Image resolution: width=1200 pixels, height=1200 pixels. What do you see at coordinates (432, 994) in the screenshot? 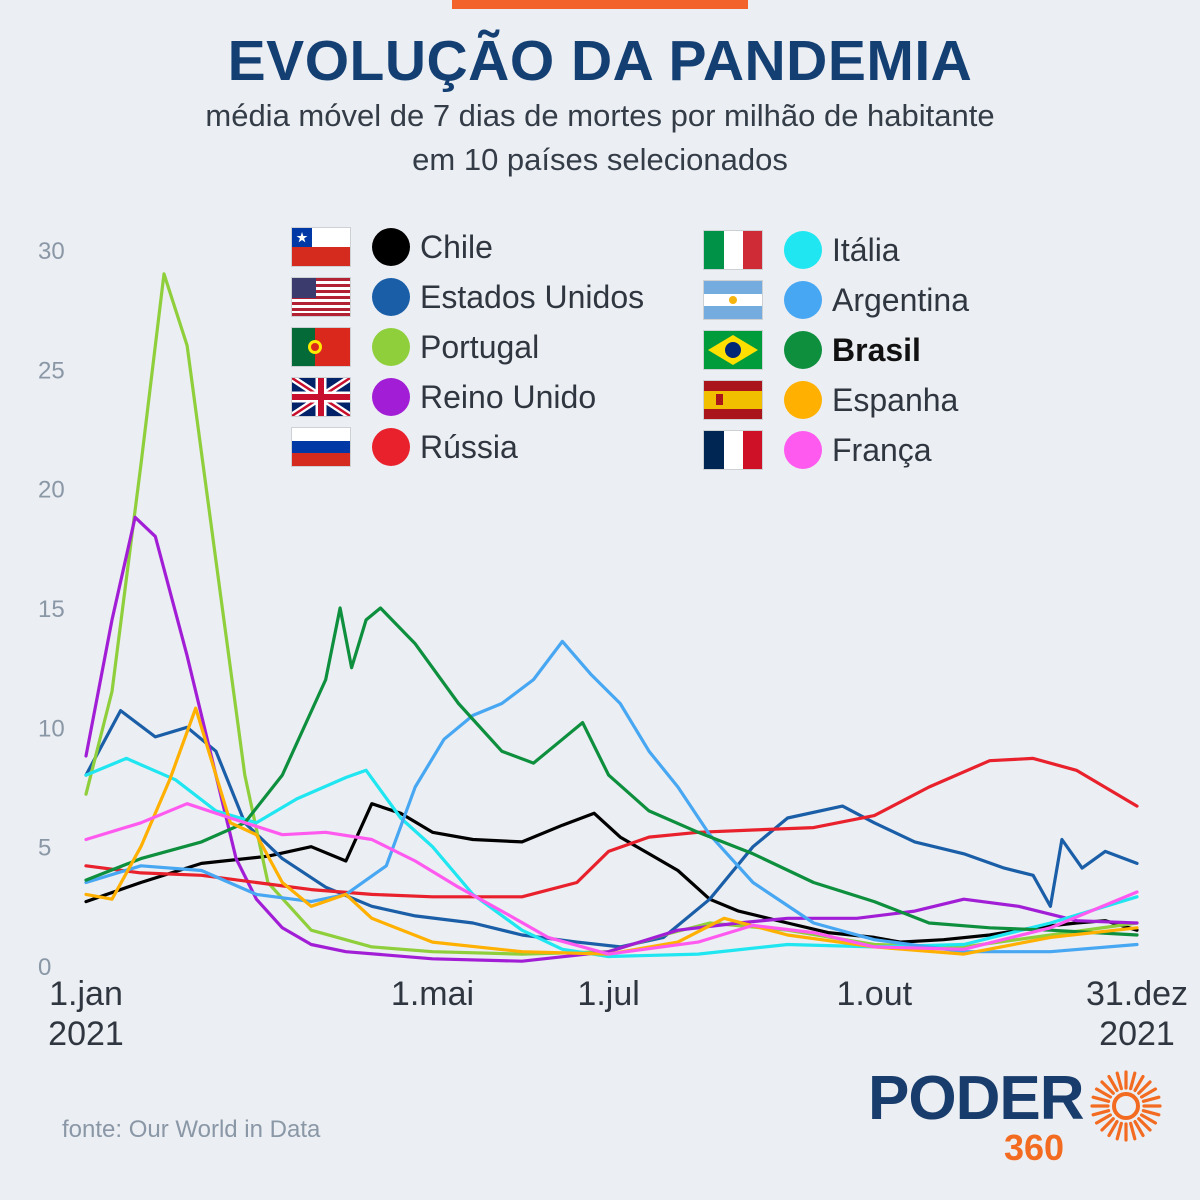
I see `x-tick-label: 1.mai` at bounding box center [432, 994].